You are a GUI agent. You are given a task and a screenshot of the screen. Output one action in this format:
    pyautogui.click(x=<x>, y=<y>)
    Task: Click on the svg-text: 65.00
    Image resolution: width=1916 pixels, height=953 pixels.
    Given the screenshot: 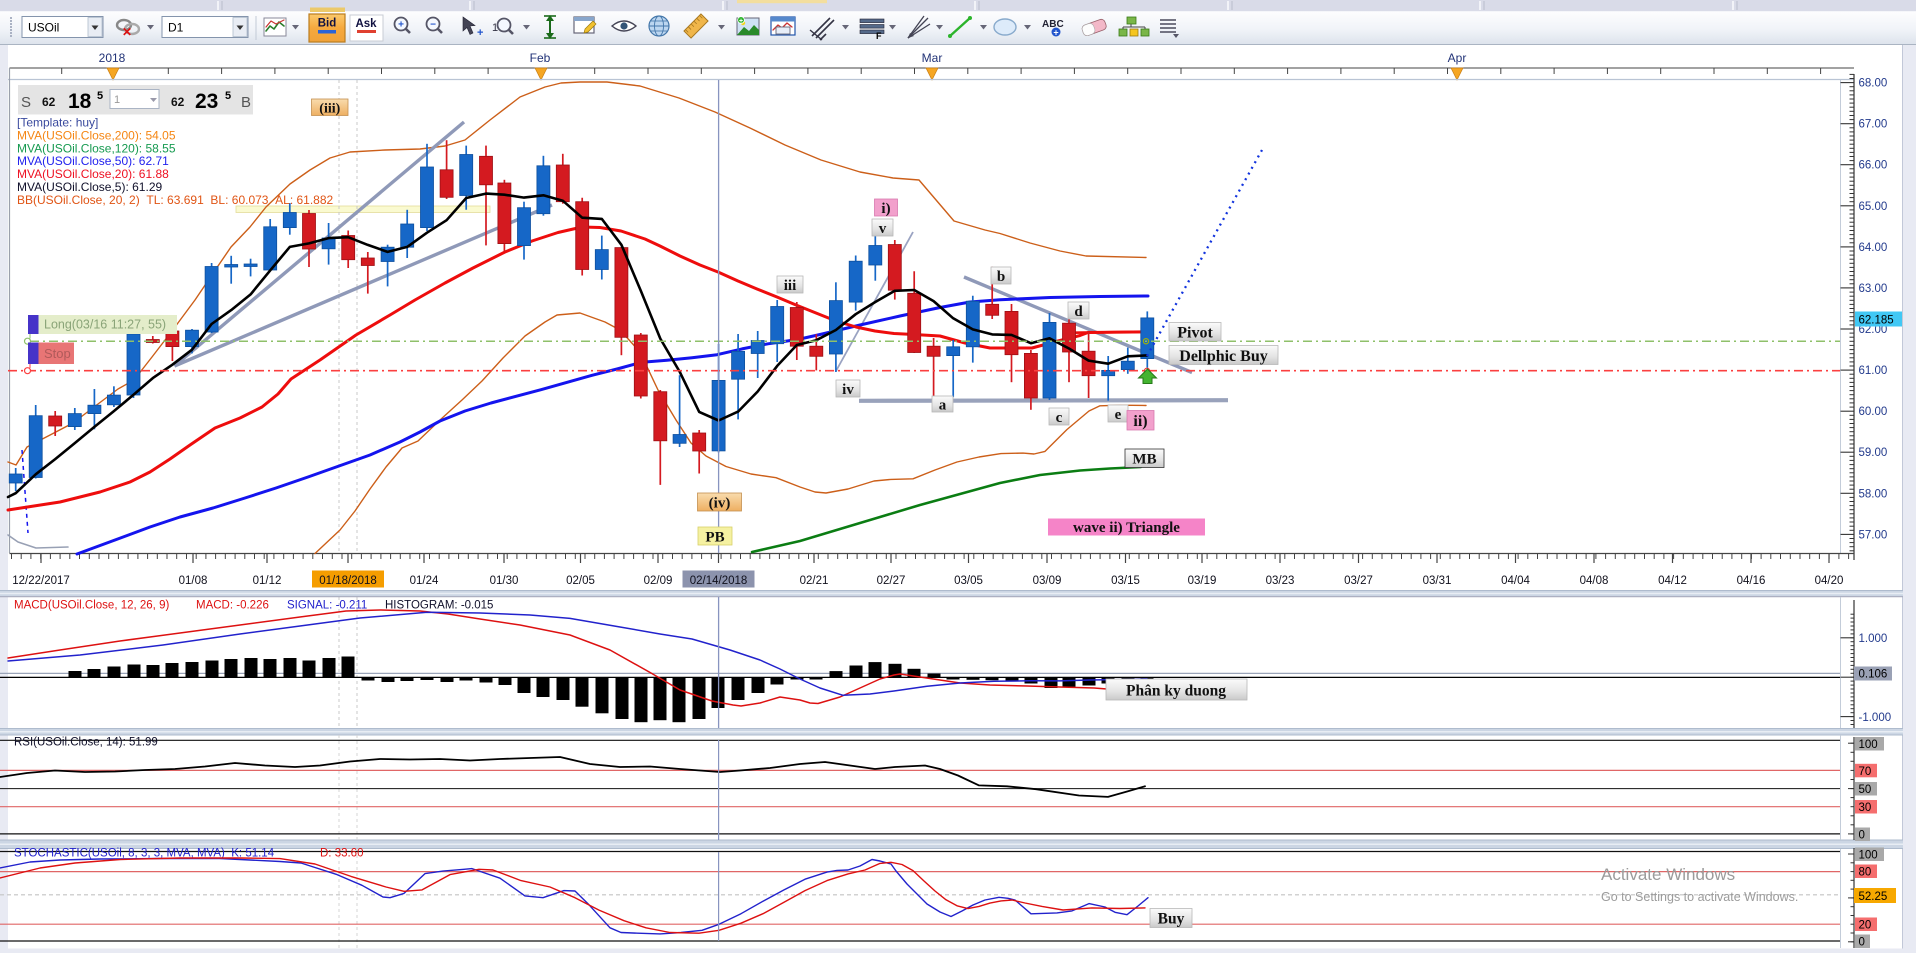 What is the action you would take?
    pyautogui.click(x=1873, y=207)
    